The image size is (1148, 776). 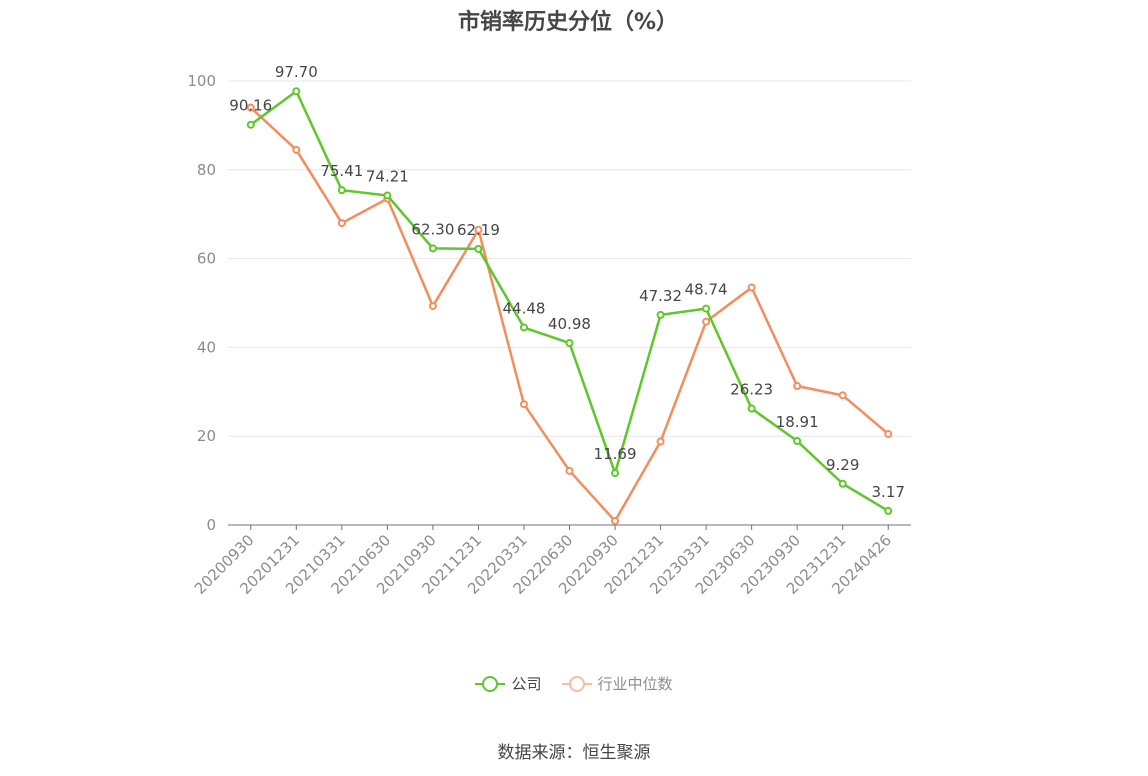 What do you see at coordinates (508, 683) in the screenshot?
I see `legend-item-company: 公司` at bounding box center [508, 683].